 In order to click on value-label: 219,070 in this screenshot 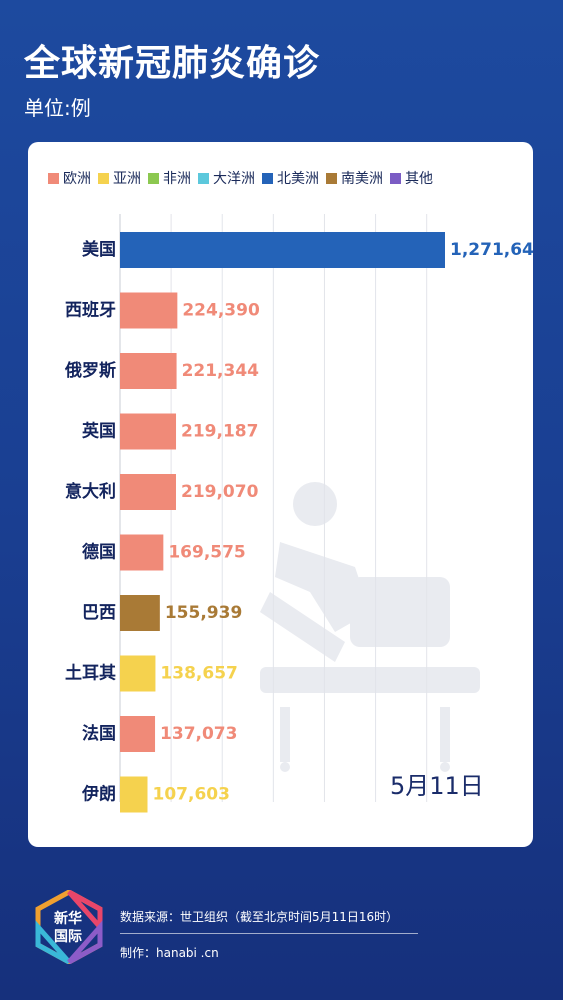, I will do `click(220, 492)`.